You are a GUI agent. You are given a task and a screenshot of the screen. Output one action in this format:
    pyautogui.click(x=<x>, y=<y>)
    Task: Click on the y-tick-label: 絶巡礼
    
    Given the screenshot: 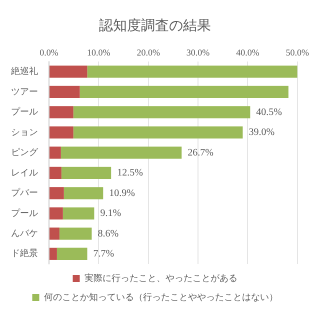 What is the action you would take?
    pyautogui.click(x=24, y=71)
    